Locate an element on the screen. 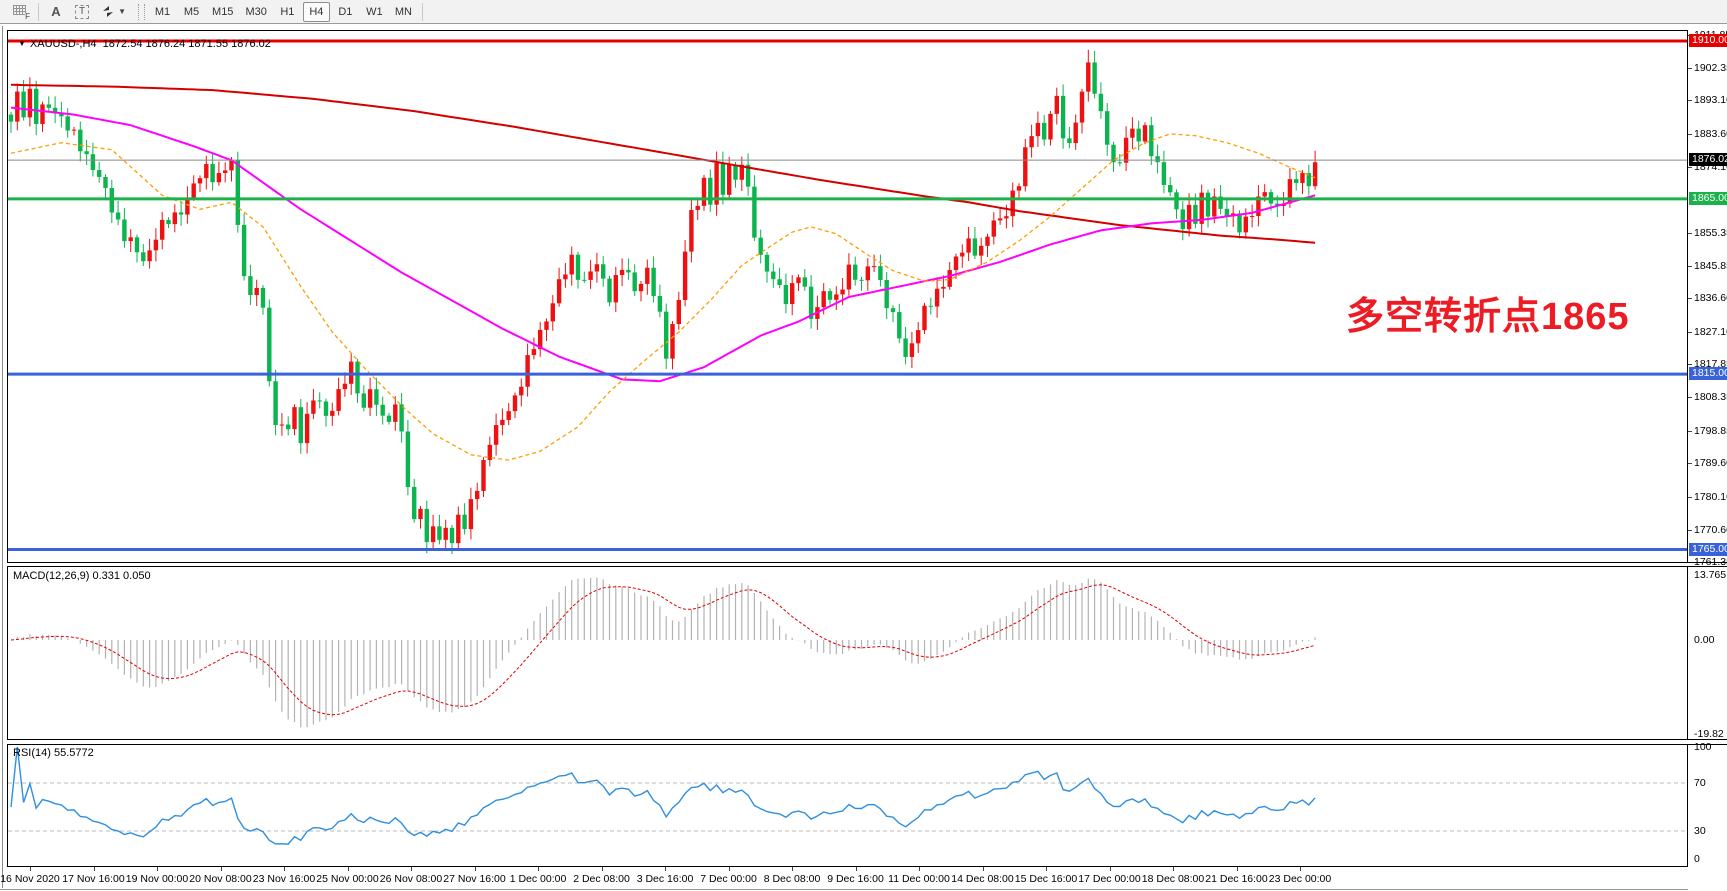 This screenshot has width=1727, height=891. time-tick-label: 17 Nov 16:00 is located at coordinates (93, 879).